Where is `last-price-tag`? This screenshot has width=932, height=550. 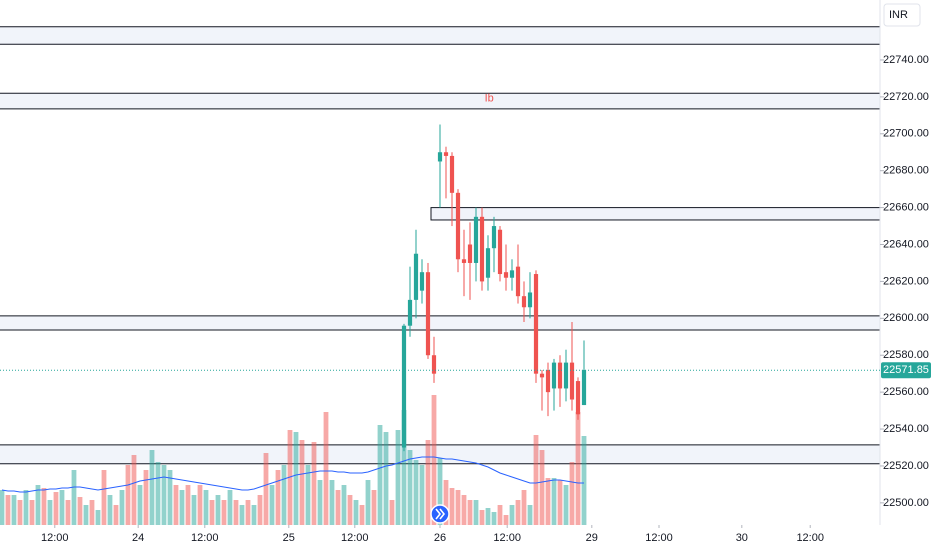 last-price-tag is located at coordinates (906, 370).